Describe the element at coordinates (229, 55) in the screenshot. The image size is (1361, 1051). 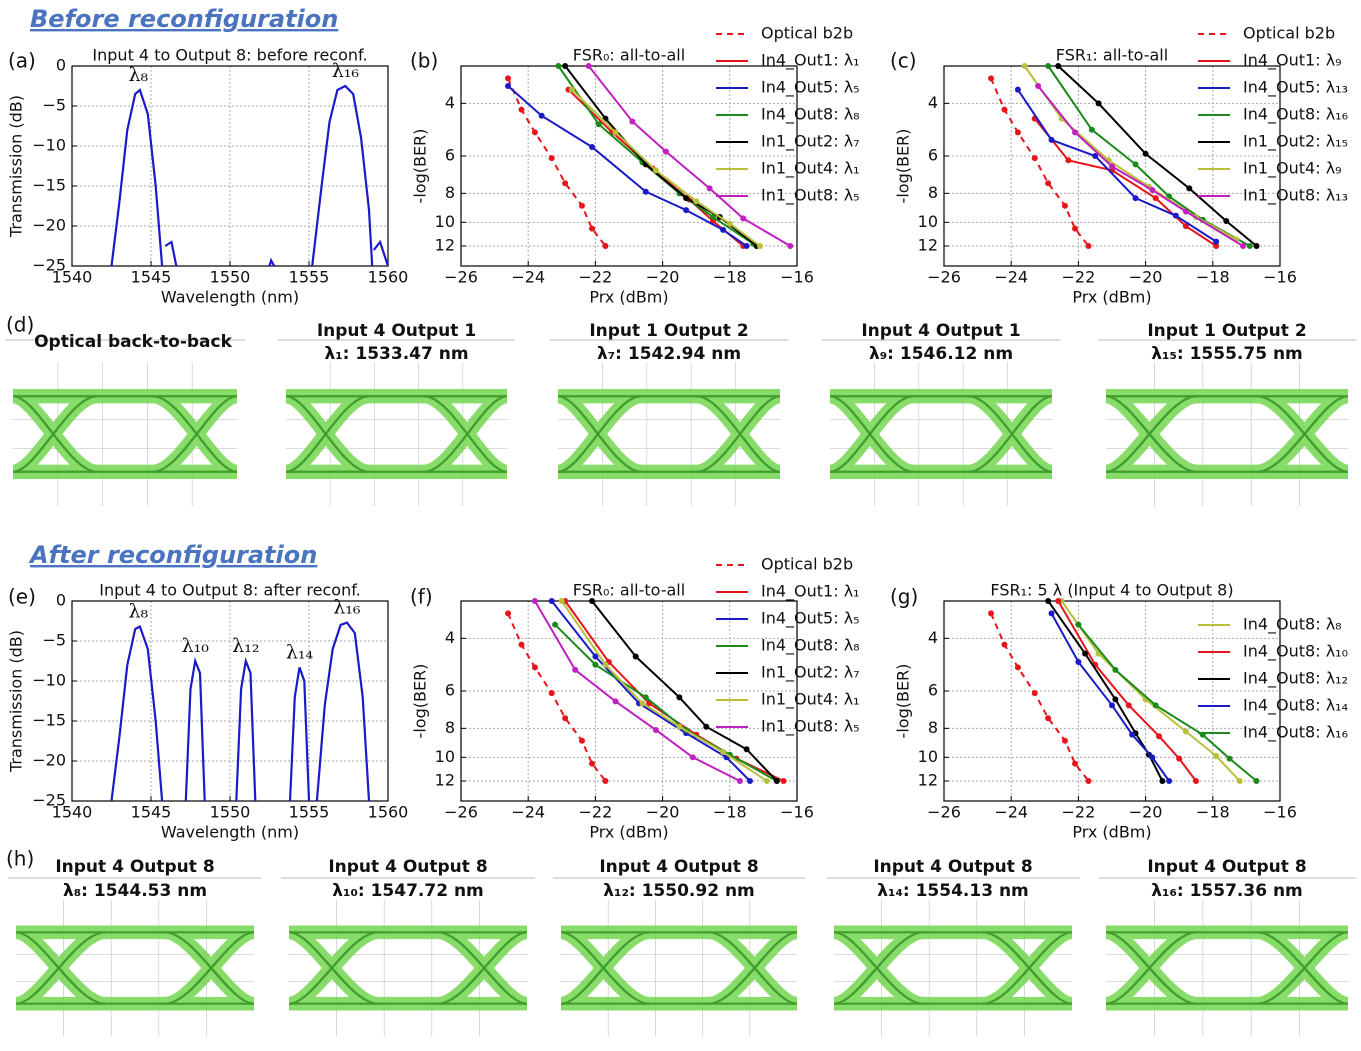
I see `chart-title: Input 4 to Output 8: before reconf.` at that location.